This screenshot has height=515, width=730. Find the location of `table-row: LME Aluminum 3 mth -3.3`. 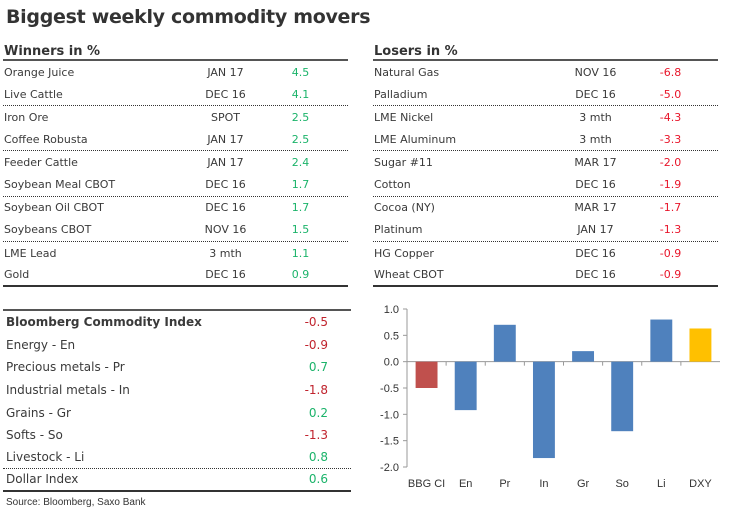

table-row: LME Aluminum 3 mth -3.3 is located at coordinates (545, 140).